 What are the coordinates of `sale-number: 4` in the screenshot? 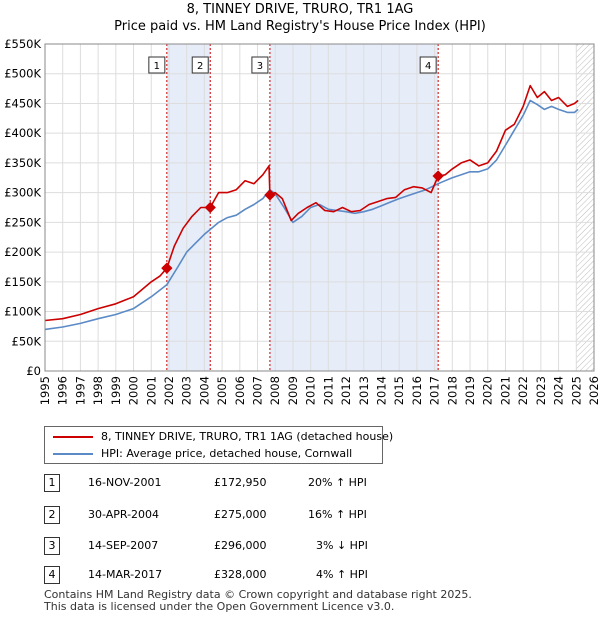 It's located at (52, 575).